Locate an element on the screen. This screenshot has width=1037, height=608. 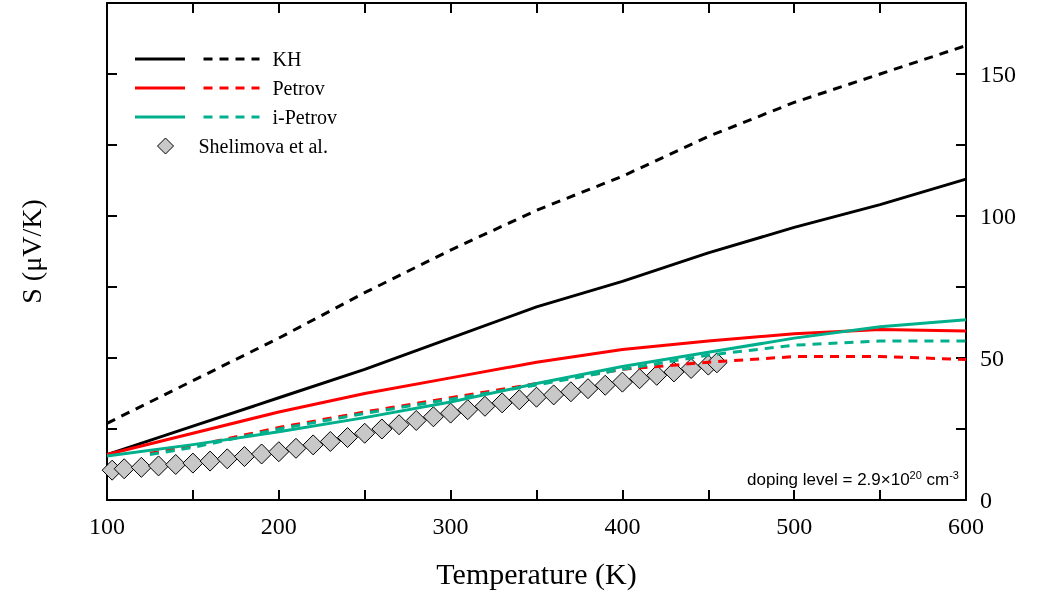
legend-label: Petrov is located at coordinates (298, 88).